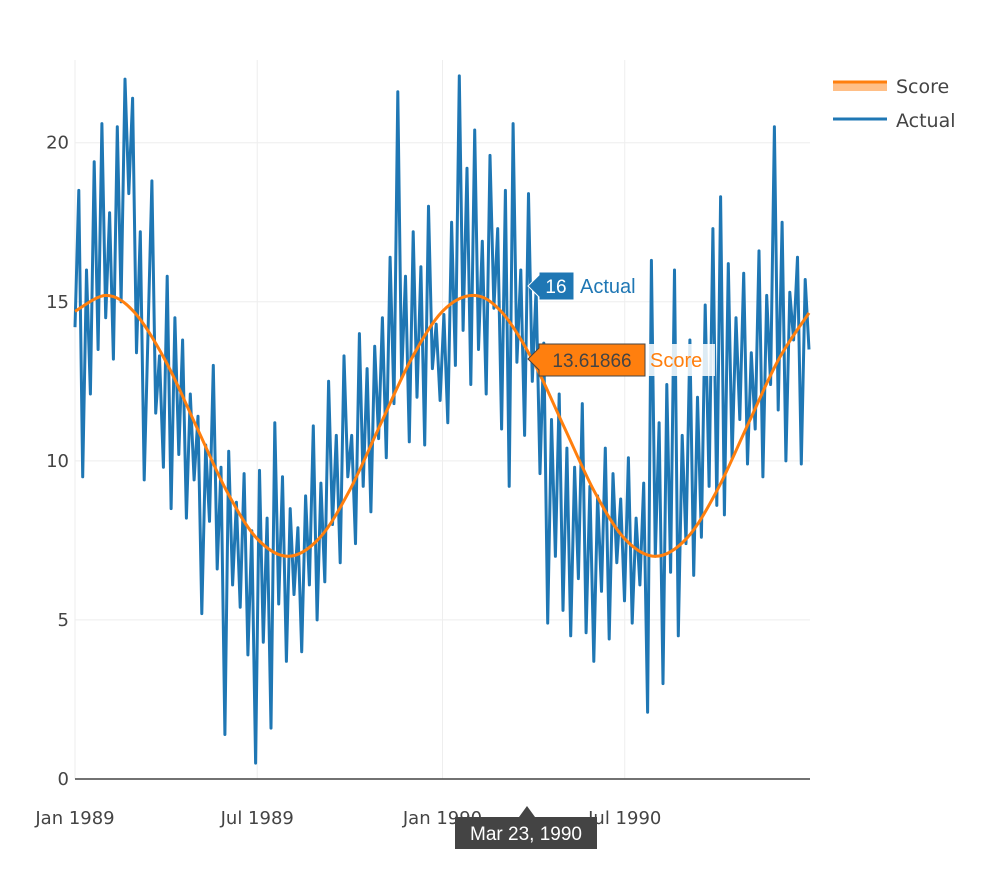 Image resolution: width=999 pixels, height=888 pixels. Describe the element at coordinates (57, 143) in the screenshot. I see `y-tick-label: 20` at that location.